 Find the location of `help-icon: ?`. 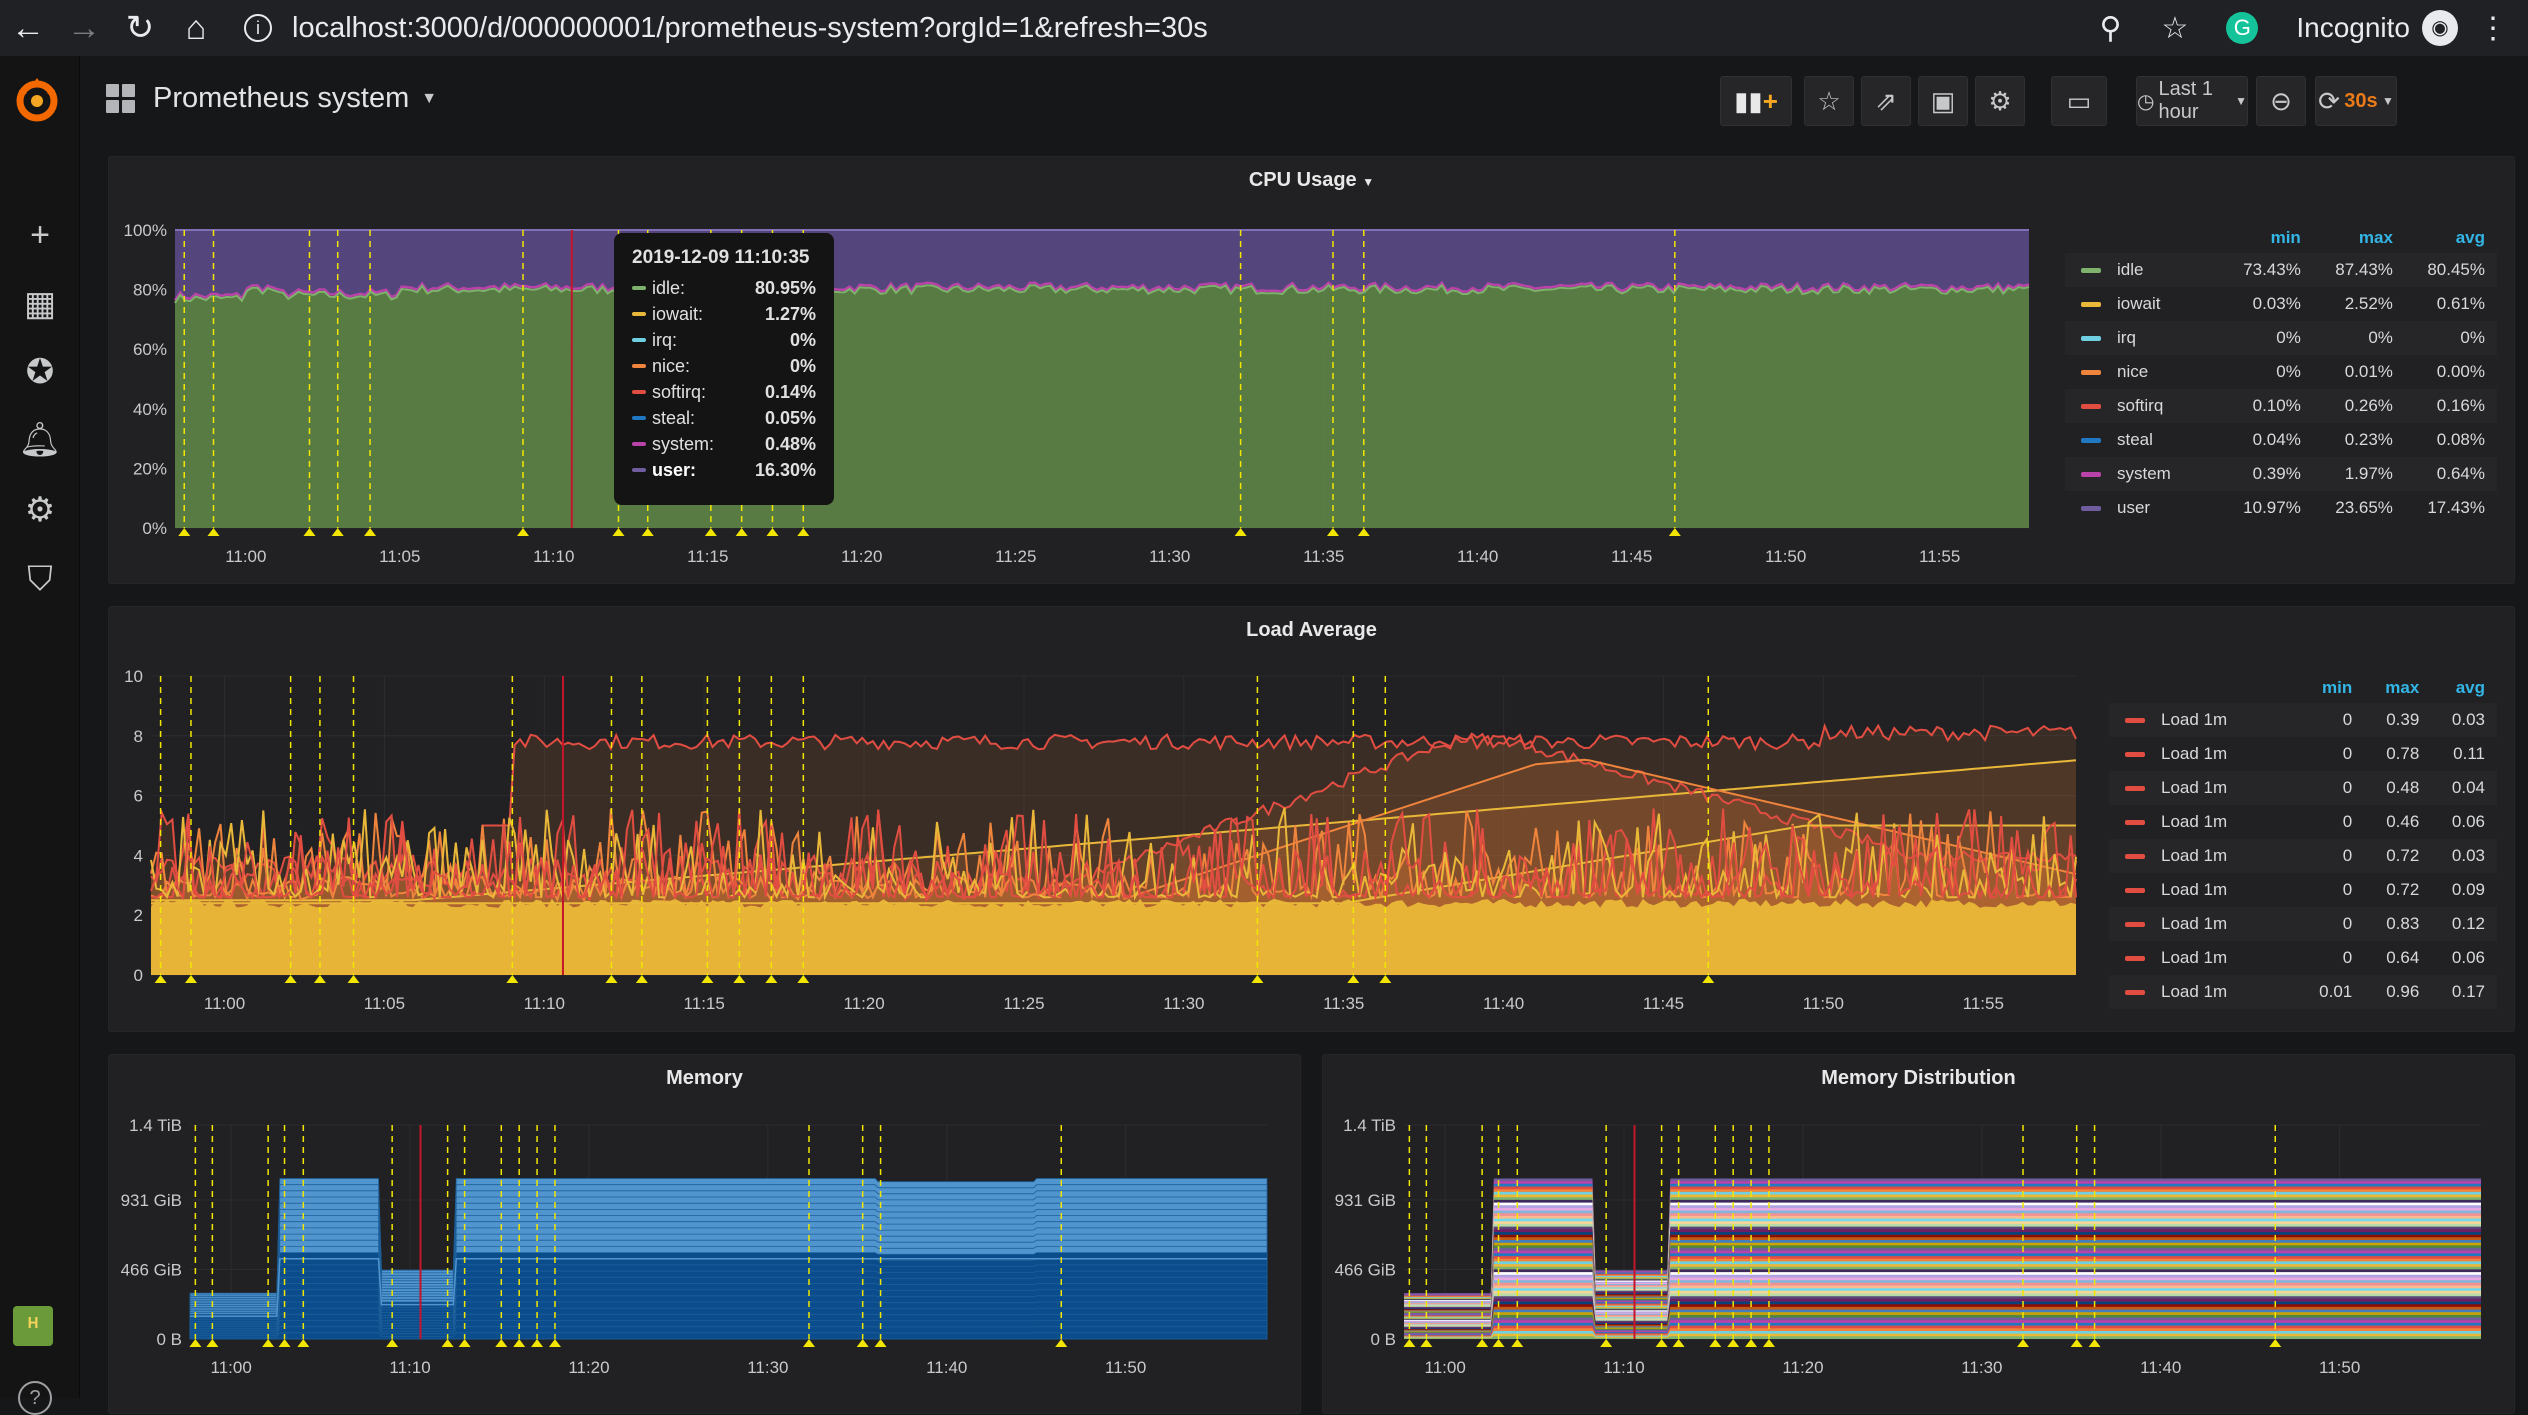

help-icon: ? is located at coordinates (35, 1398).